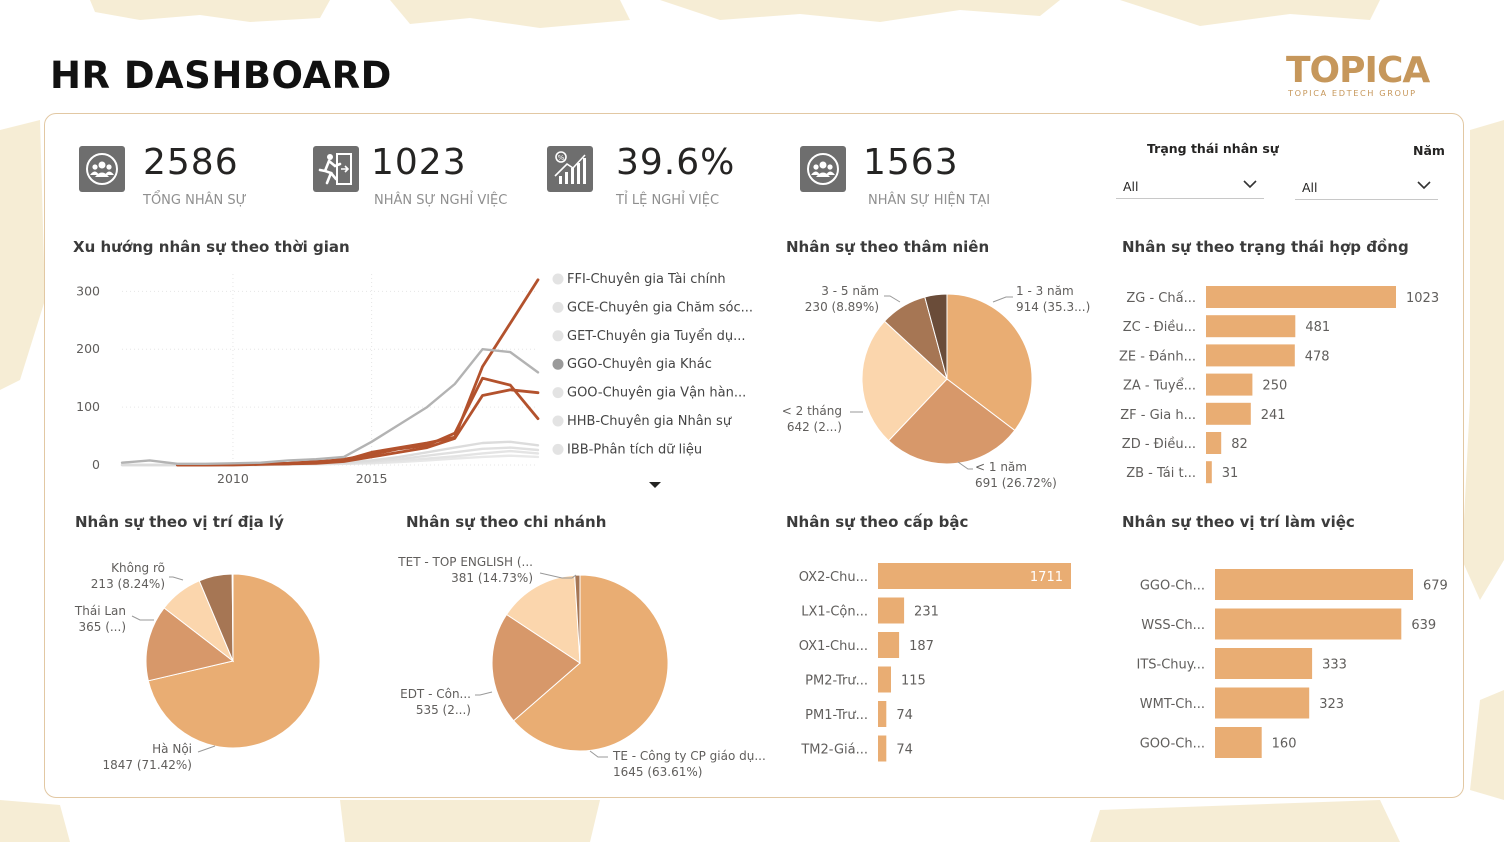 The width and height of the screenshot is (1504, 842). What do you see at coordinates (657, 772) in the screenshot?
I see `slice-value: 1645 (63.61%)` at bounding box center [657, 772].